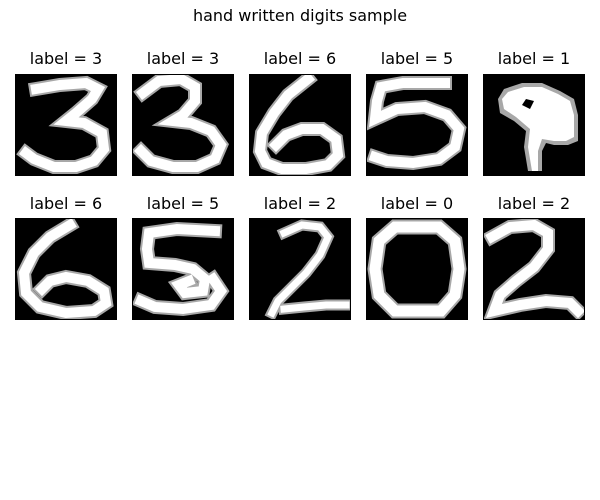  What do you see at coordinates (300, 16) in the screenshot?
I see `figure-title: hand written digits sample` at bounding box center [300, 16].